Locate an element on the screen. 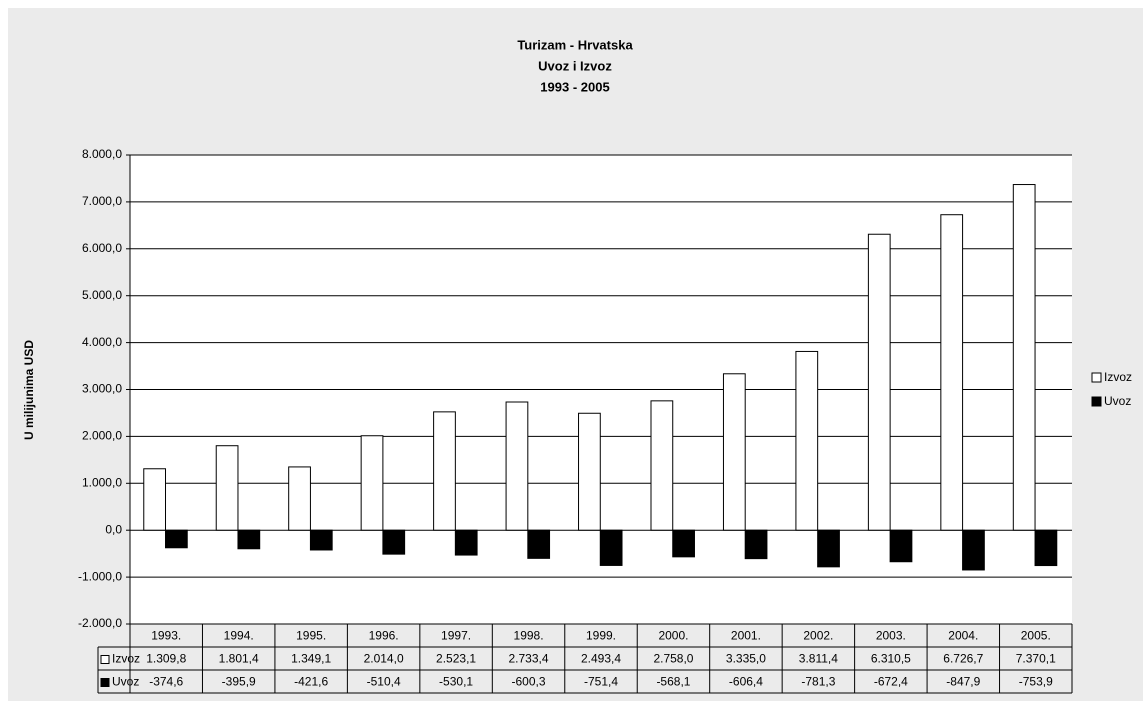  table-value: 2.493,4 is located at coordinates (601, 659).